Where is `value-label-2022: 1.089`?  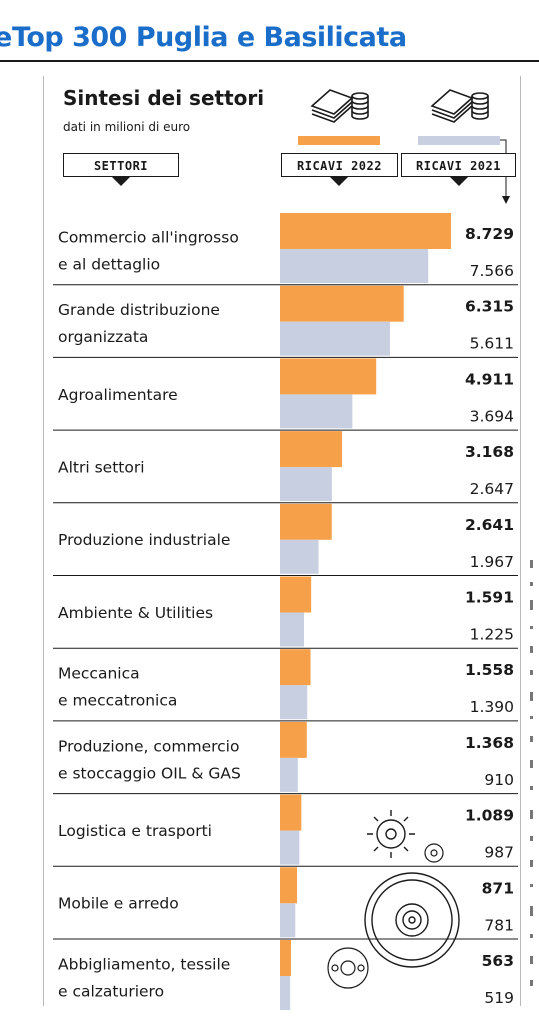 value-label-2022: 1.089 is located at coordinates (489, 816).